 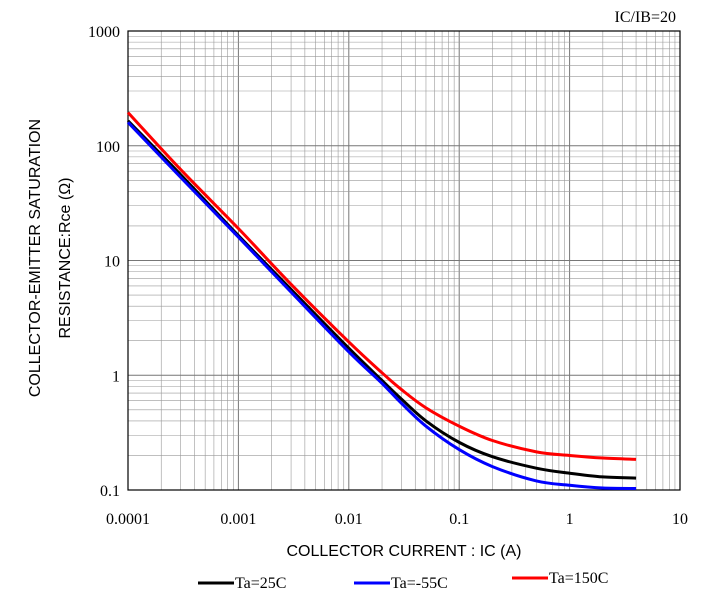 What do you see at coordinates (128, 519) in the screenshot?
I see `x-tick-label: 0.0001` at bounding box center [128, 519].